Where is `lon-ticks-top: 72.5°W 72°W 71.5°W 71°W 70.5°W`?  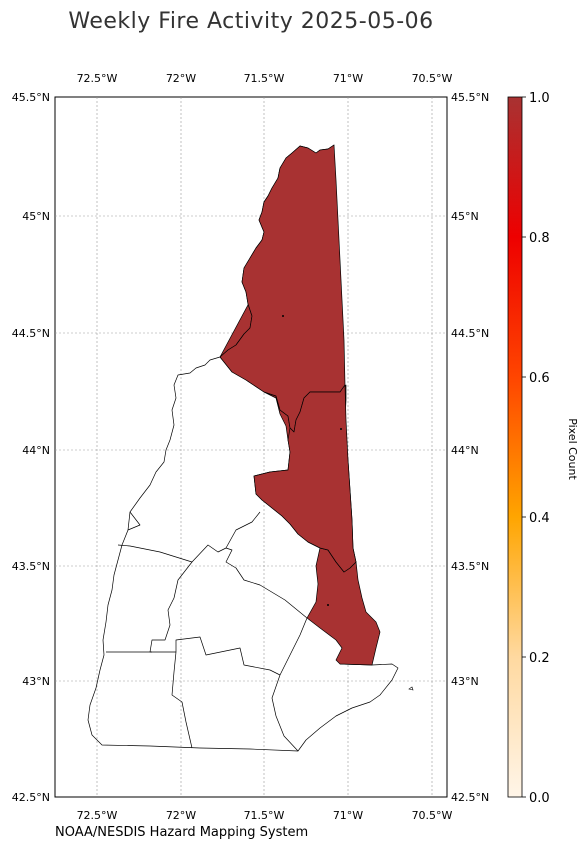
lon-ticks-top: 72.5°W 72°W 71.5°W 71°W 70.5°W is located at coordinates (265, 78).